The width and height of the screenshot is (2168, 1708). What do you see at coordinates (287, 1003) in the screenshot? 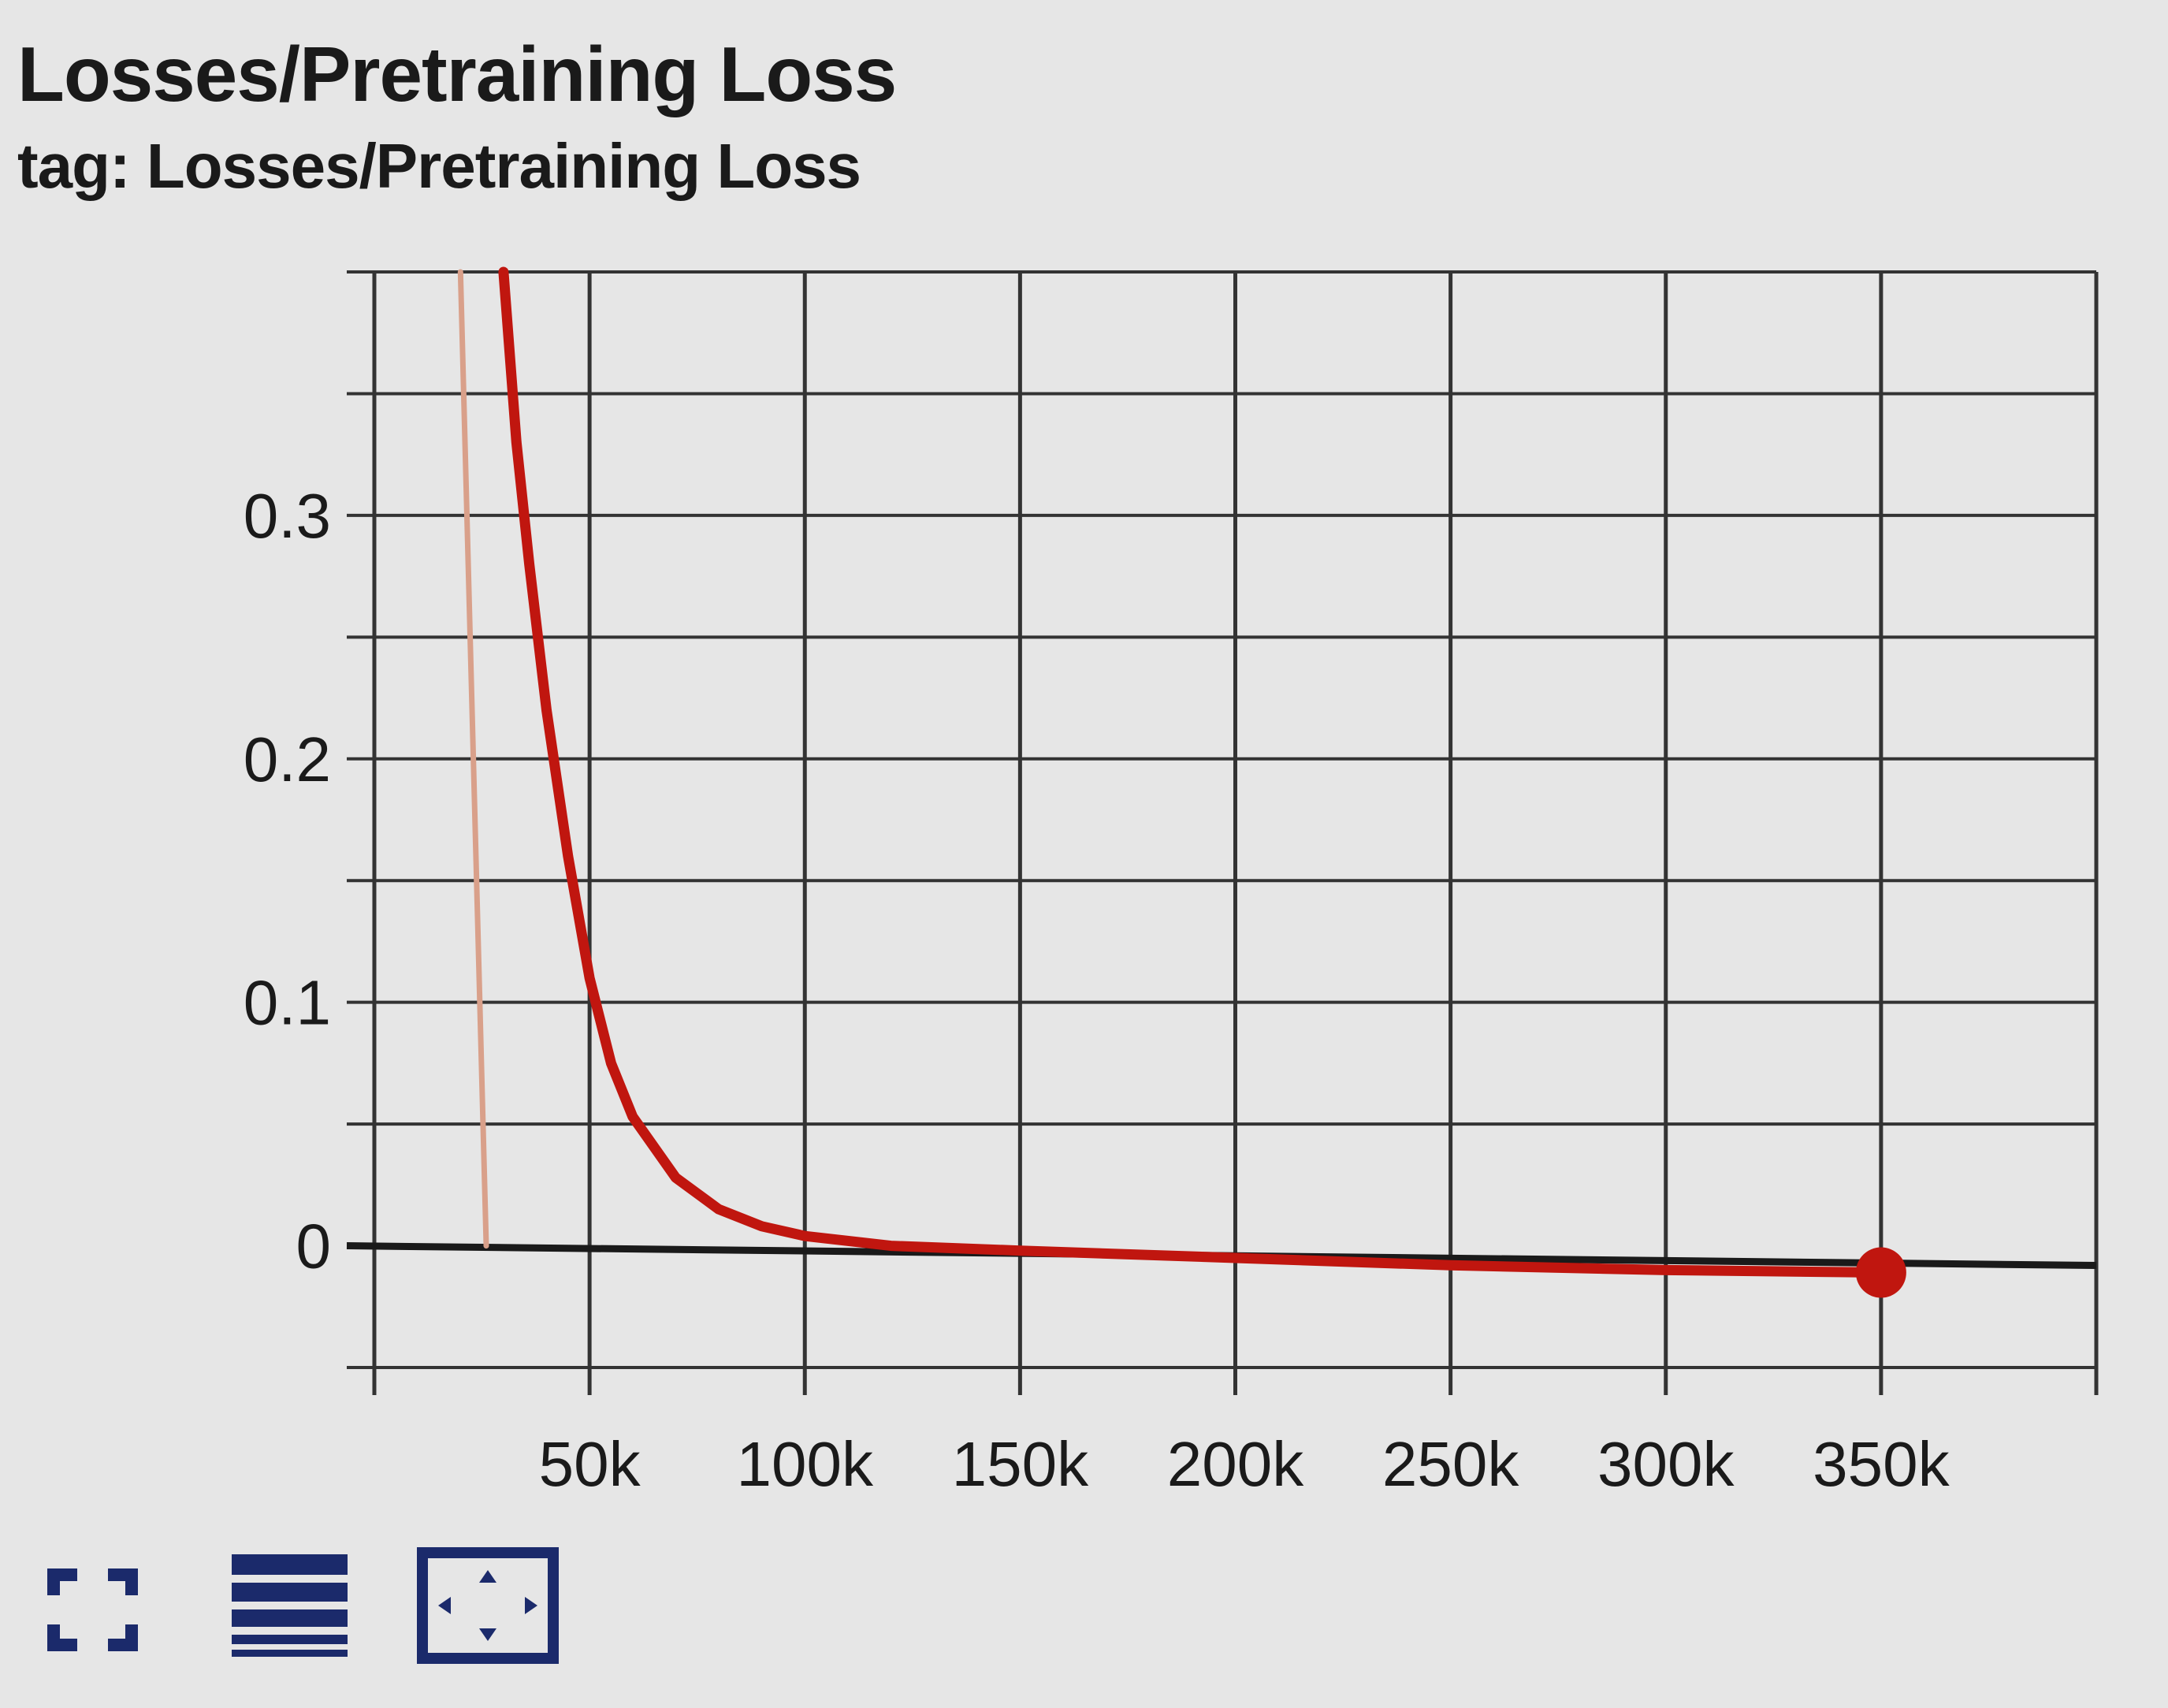
I see `y-tick-label: 0.1` at bounding box center [287, 1003].